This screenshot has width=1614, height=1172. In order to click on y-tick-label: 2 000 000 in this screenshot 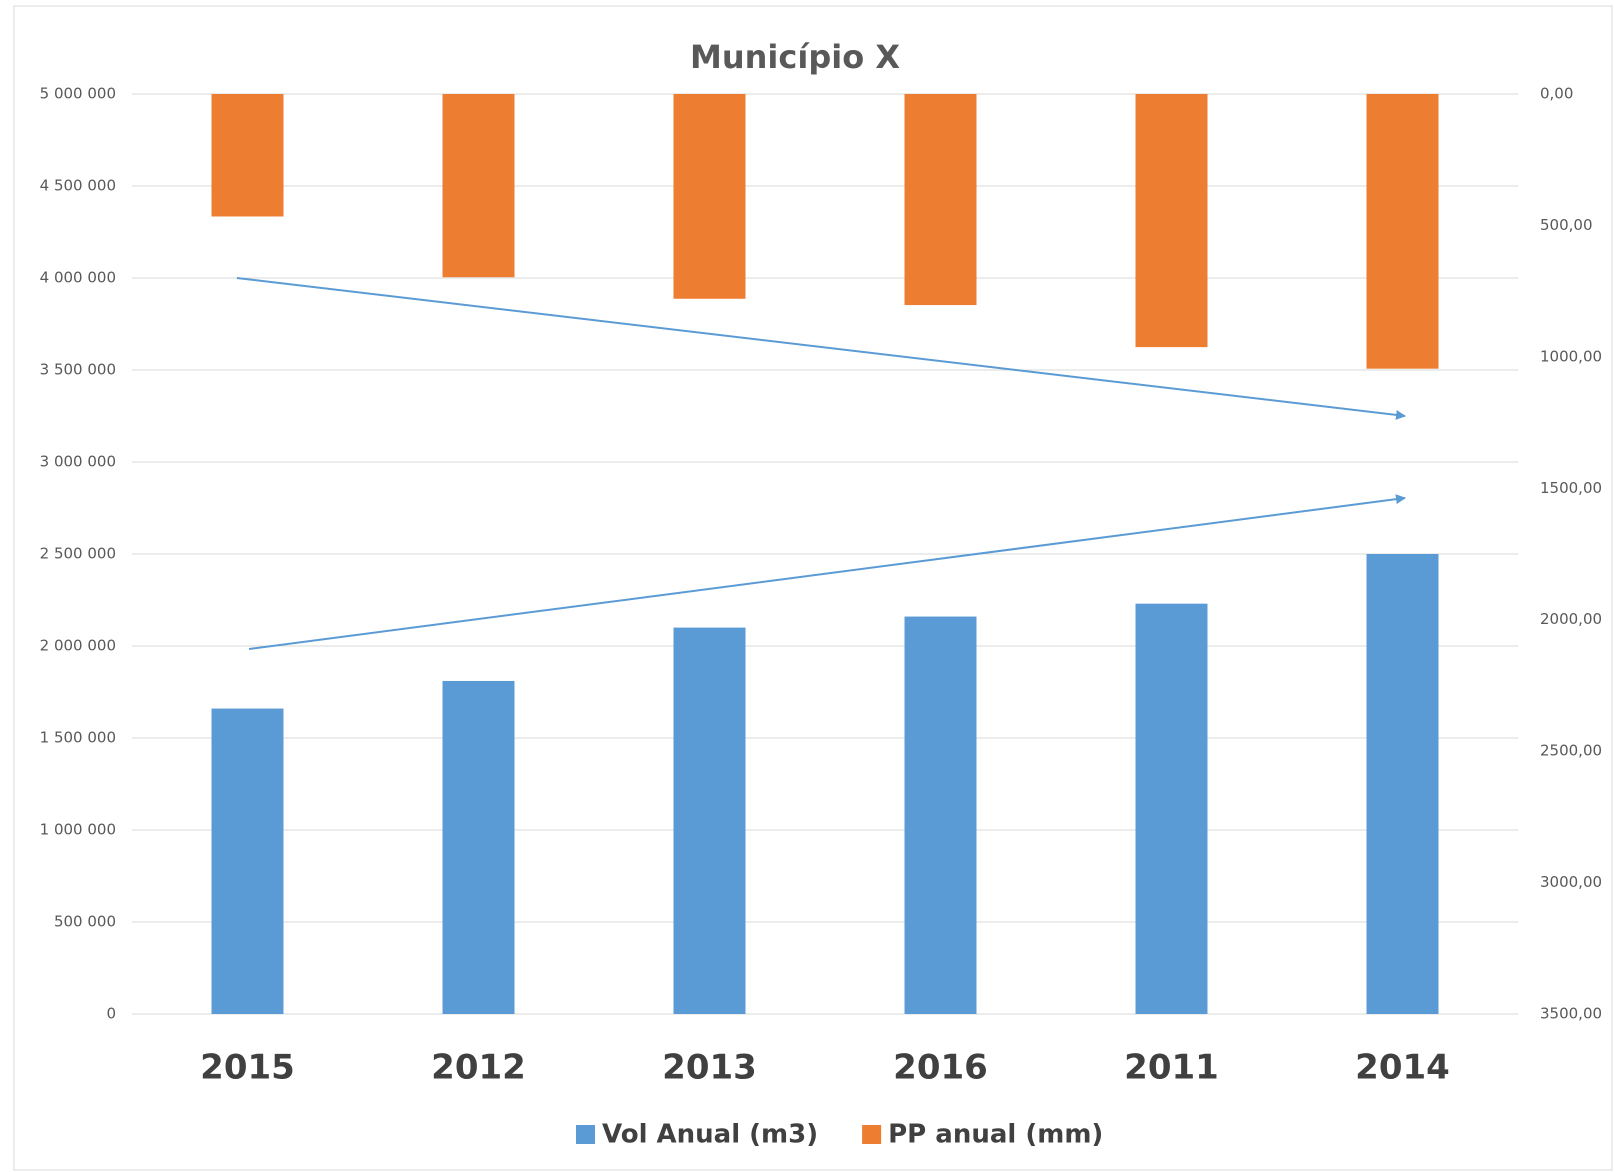, I will do `click(78, 646)`.